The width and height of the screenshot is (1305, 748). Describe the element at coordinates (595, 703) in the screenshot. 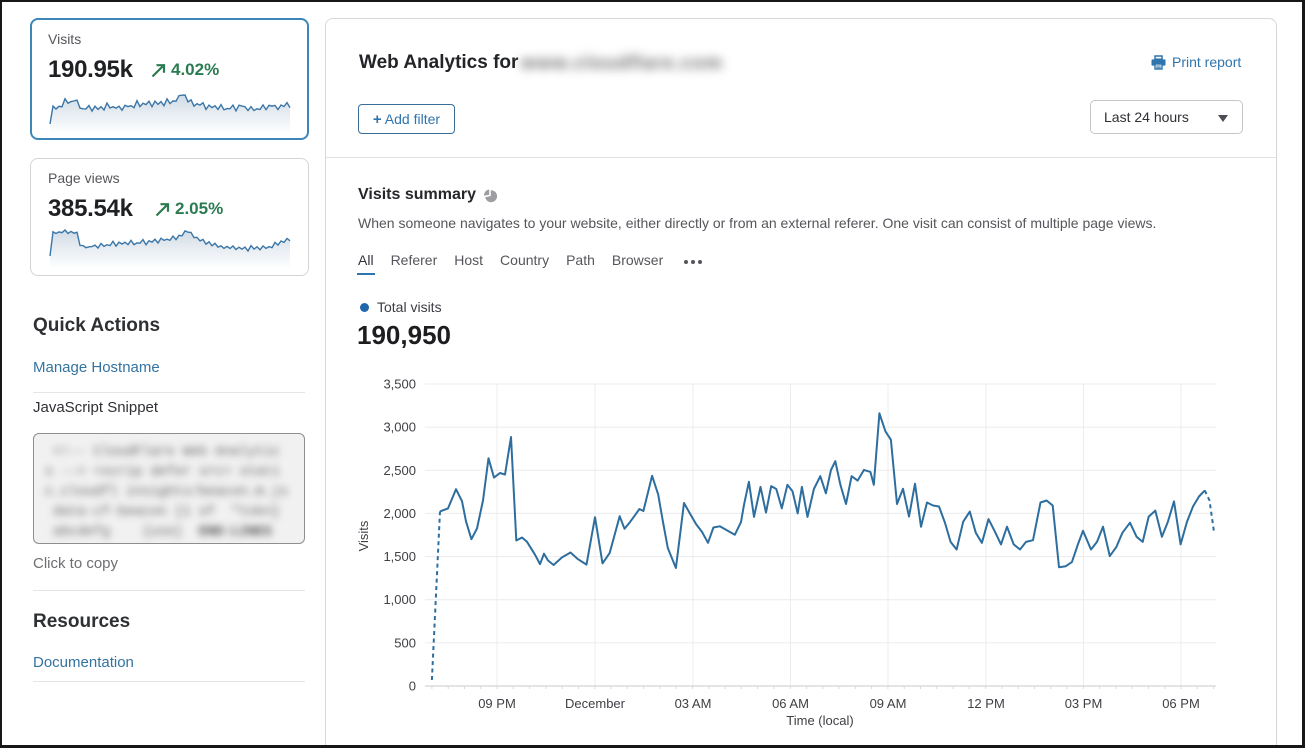

I see `svg-text: December` at that location.